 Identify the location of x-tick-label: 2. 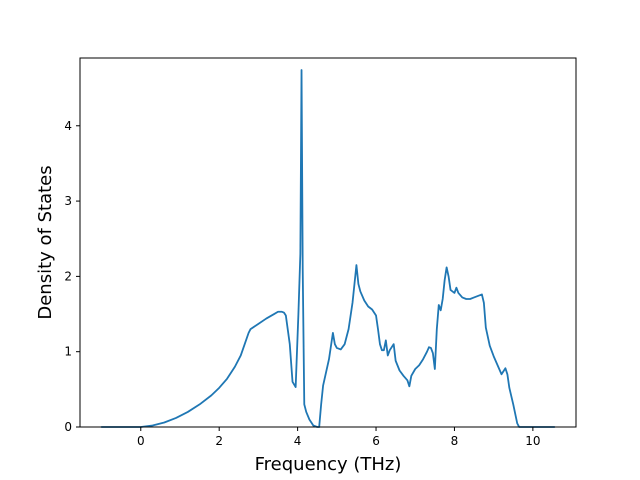
(219, 441).